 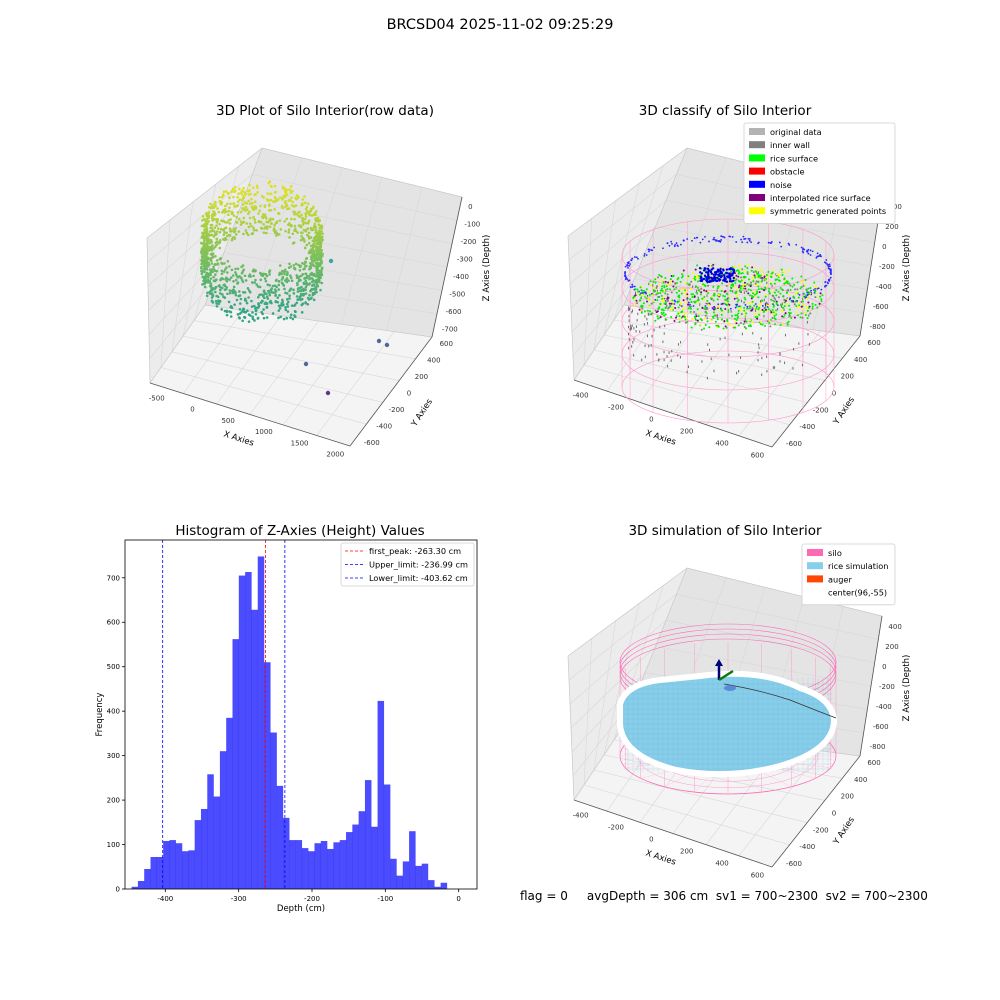 I want to click on floor-pane, so click(x=717, y=376).